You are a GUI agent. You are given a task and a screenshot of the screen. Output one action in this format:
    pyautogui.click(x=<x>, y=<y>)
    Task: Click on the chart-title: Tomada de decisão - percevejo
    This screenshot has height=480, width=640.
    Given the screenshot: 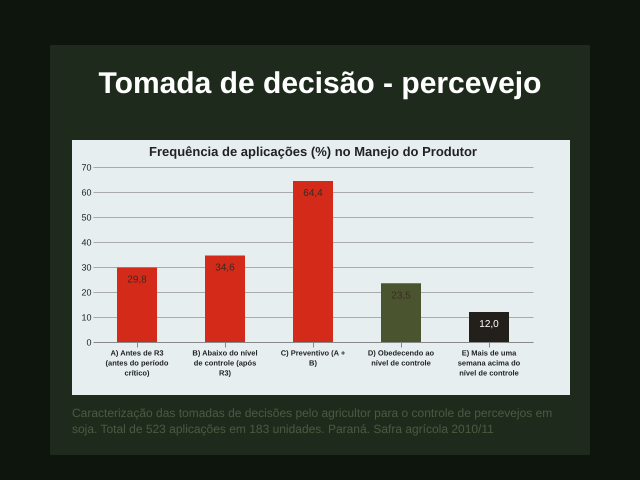 What is the action you would take?
    pyautogui.click(x=320, y=84)
    